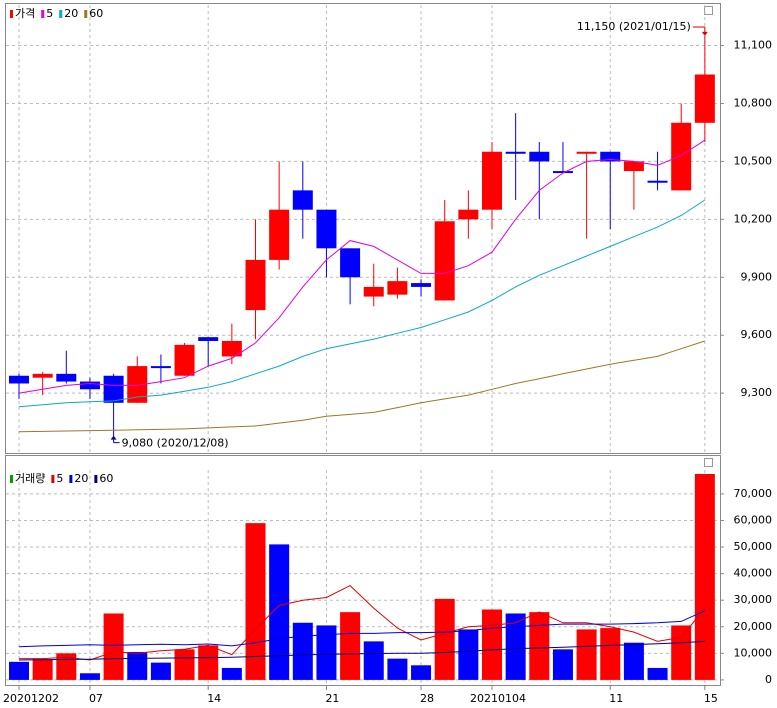 The height and width of the screenshot is (708, 777). What do you see at coordinates (768, 679) in the screenshot?
I see `y-tick-label: 0` at bounding box center [768, 679].